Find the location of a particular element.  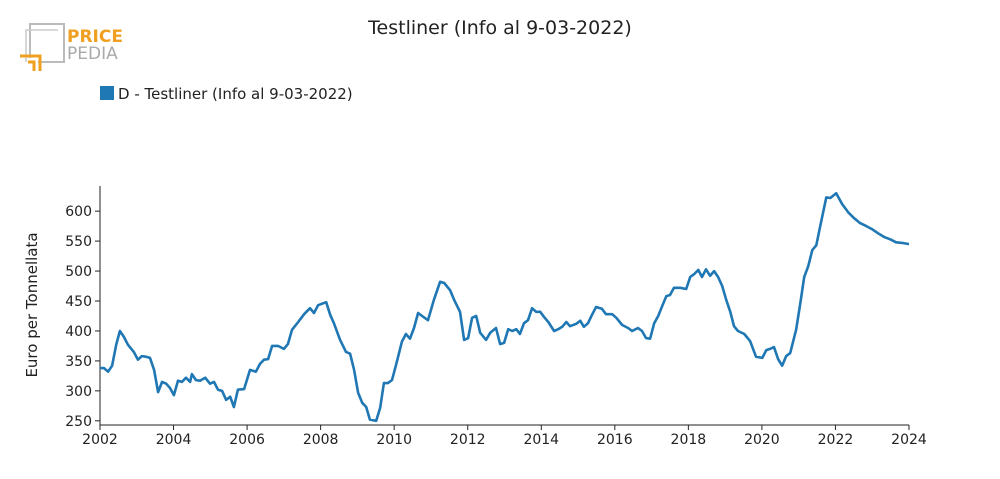

x-tick-label: 2024 is located at coordinates (909, 440).